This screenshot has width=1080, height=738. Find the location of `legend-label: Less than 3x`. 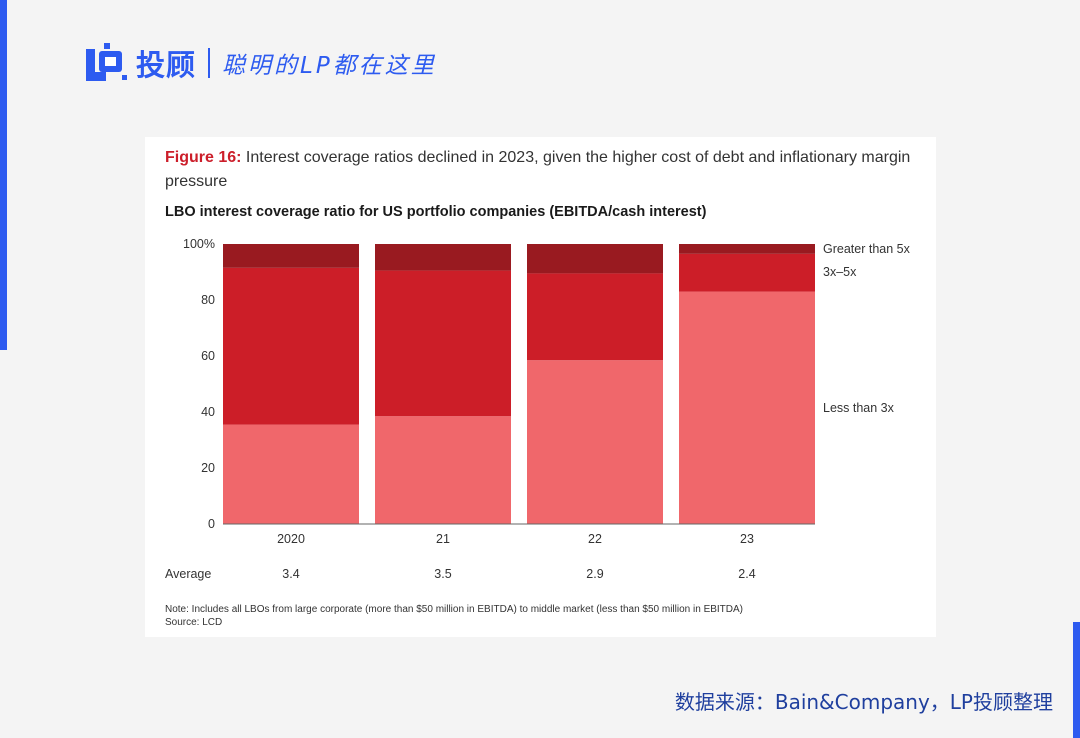

legend-label: Less than 3x is located at coordinates (859, 408).